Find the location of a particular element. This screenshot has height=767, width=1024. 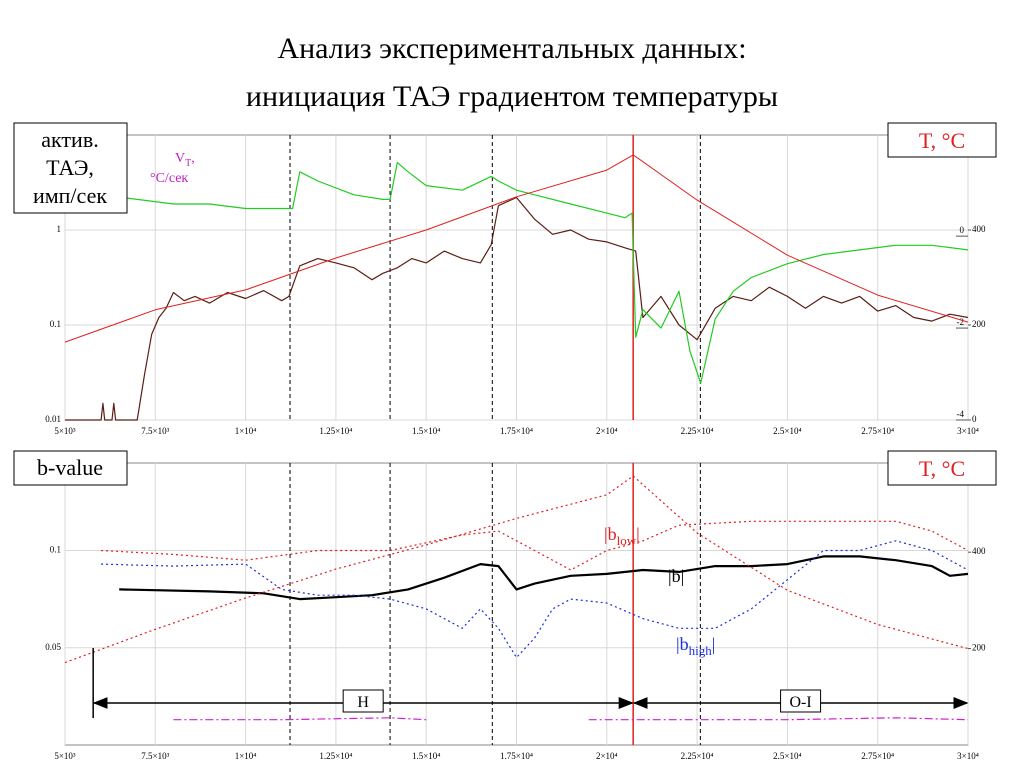

y3-tick-label: -2 is located at coordinates (961, 322).